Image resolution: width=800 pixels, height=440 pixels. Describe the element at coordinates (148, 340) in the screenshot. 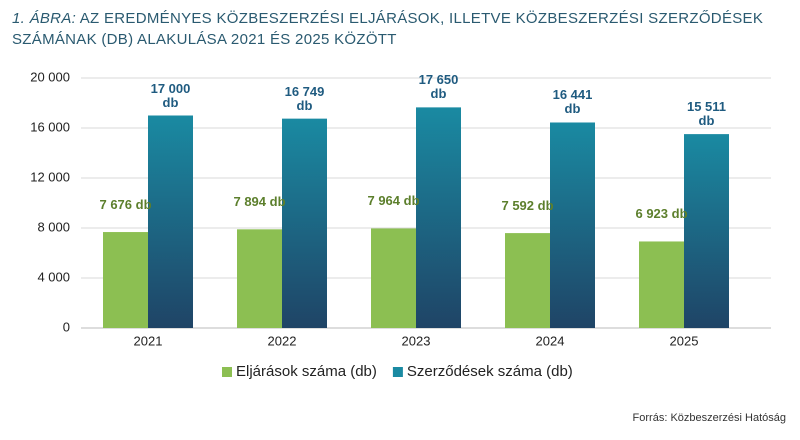

I see `x-tick-label: 2021` at that location.